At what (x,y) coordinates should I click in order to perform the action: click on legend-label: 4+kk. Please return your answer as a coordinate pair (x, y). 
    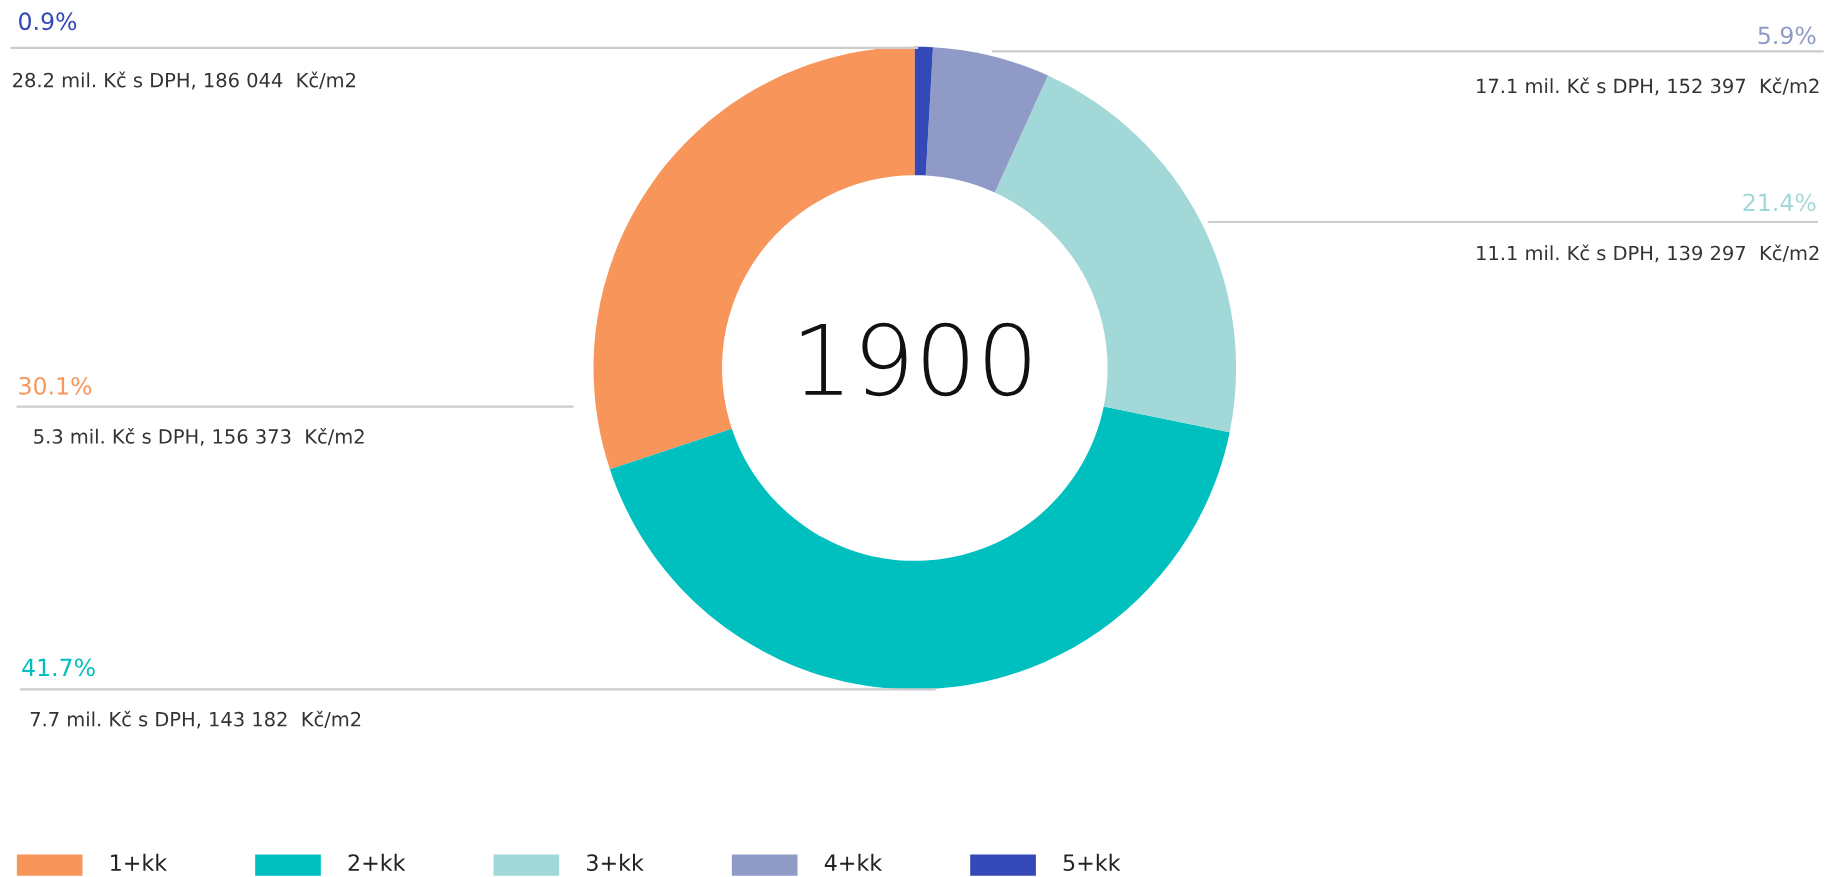
    Looking at the image, I should click on (853, 862).